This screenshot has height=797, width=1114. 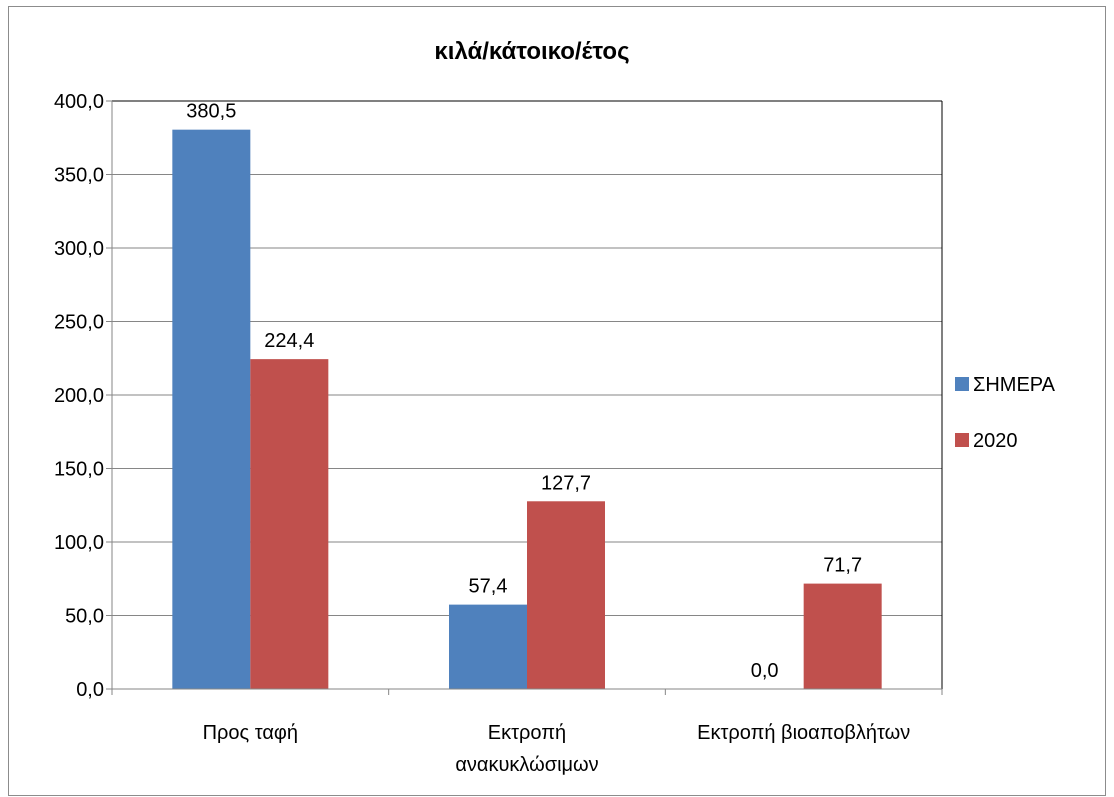 What do you see at coordinates (79, 249) in the screenshot?
I see `y-tick-label: 300,0` at bounding box center [79, 249].